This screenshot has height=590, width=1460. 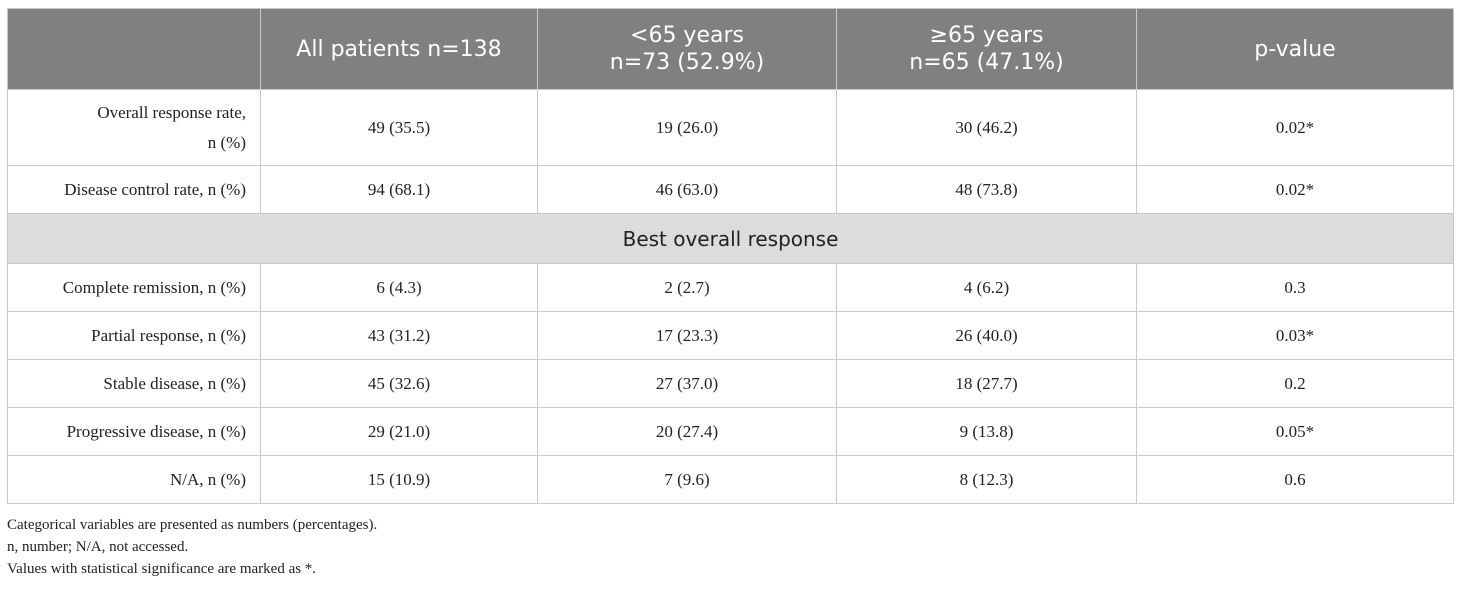 What do you see at coordinates (986, 35) in the screenshot?
I see `header-over-65-line1: ≥65 years` at bounding box center [986, 35].